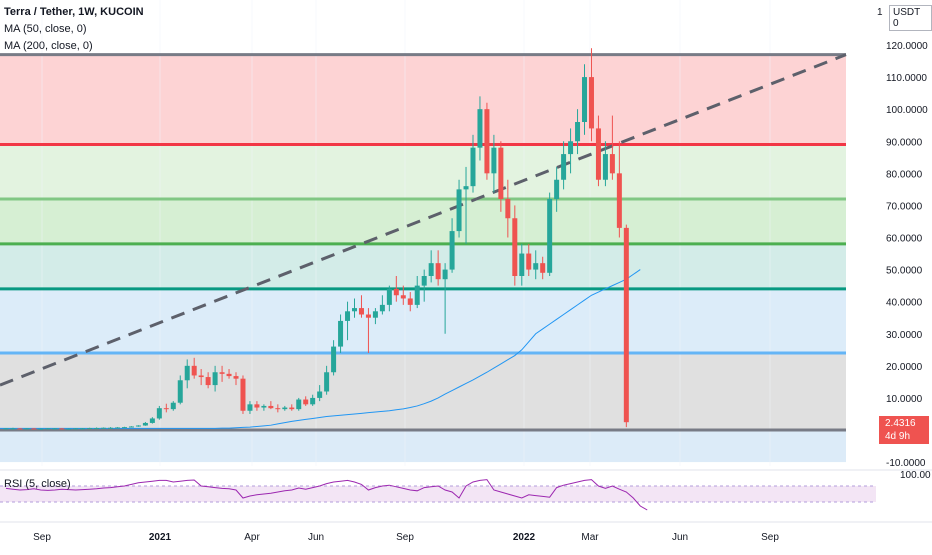 This screenshot has width=932, height=555. I want to click on bar-countdown: 4d 9h, so click(898, 436).